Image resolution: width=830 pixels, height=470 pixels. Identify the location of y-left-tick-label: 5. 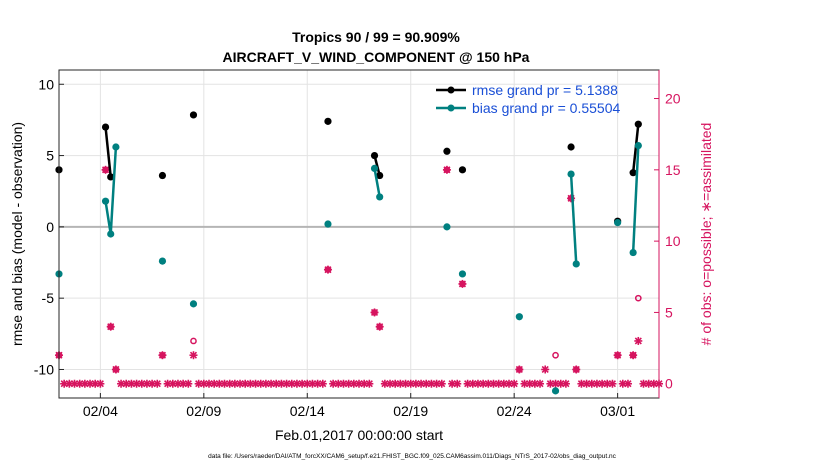
(50, 156).